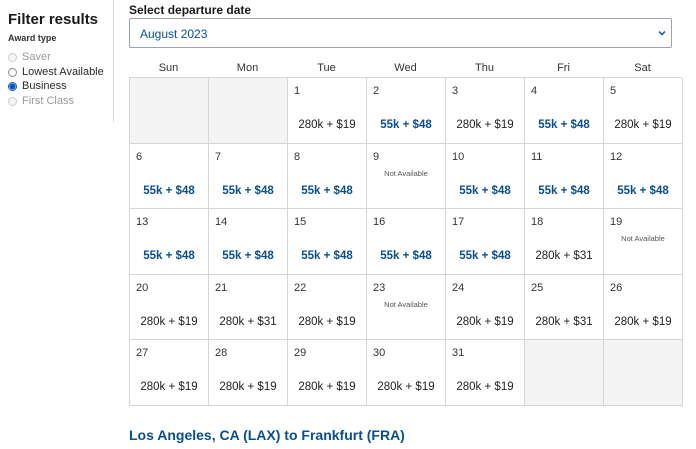 This screenshot has width=696, height=449. I want to click on calendar-day-cell: 6 55k + $48, so click(169, 176).